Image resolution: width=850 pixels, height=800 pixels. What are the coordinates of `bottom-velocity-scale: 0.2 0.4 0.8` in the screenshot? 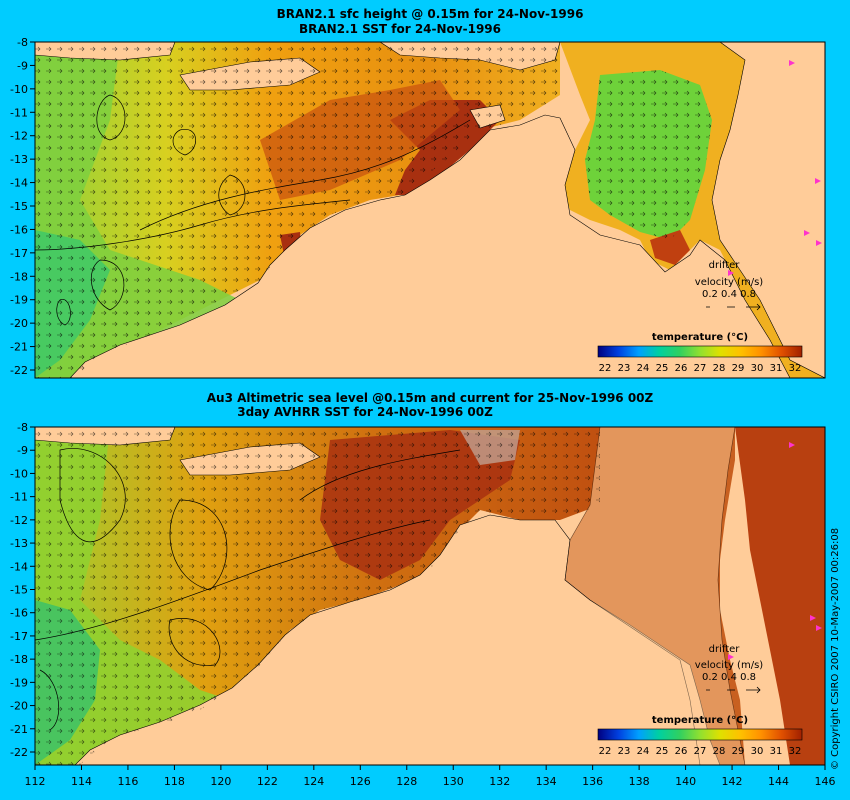 It's located at (729, 677).